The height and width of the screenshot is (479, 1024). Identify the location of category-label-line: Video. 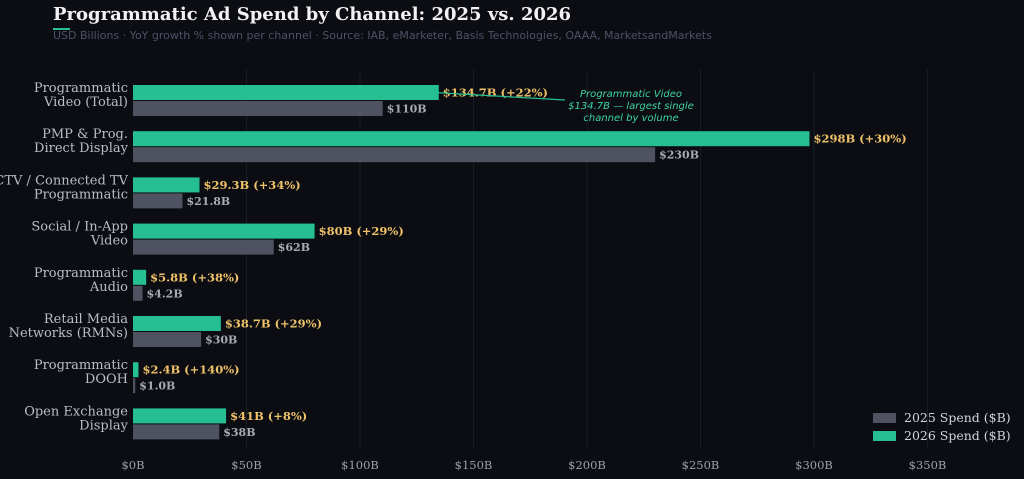
(109, 241).